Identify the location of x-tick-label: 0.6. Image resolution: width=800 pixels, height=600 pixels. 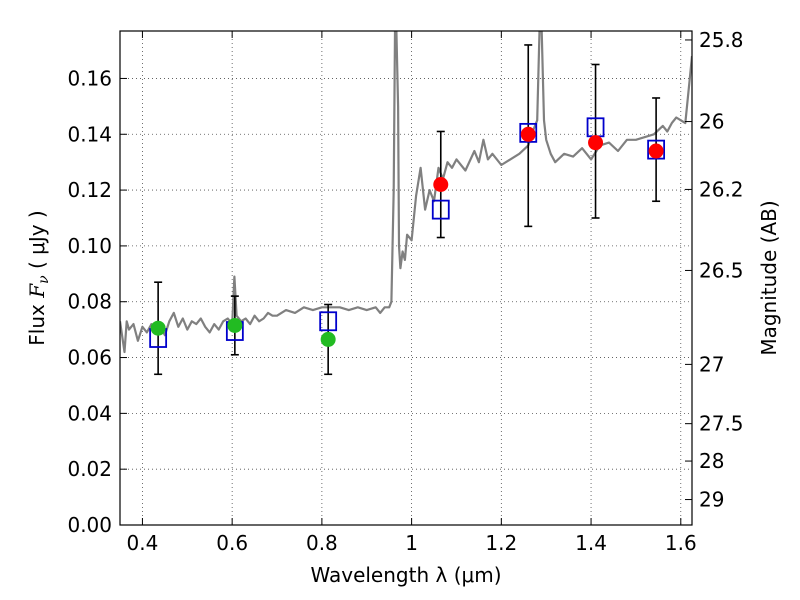
(232, 543).